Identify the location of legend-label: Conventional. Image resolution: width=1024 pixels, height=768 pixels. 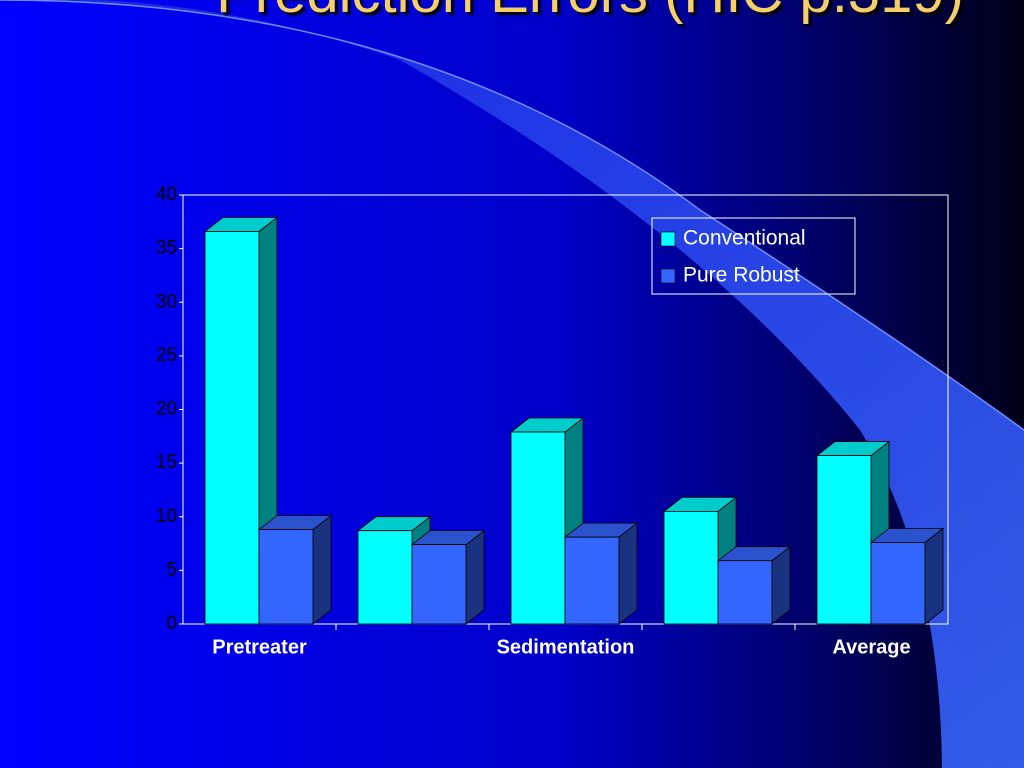
(744, 238).